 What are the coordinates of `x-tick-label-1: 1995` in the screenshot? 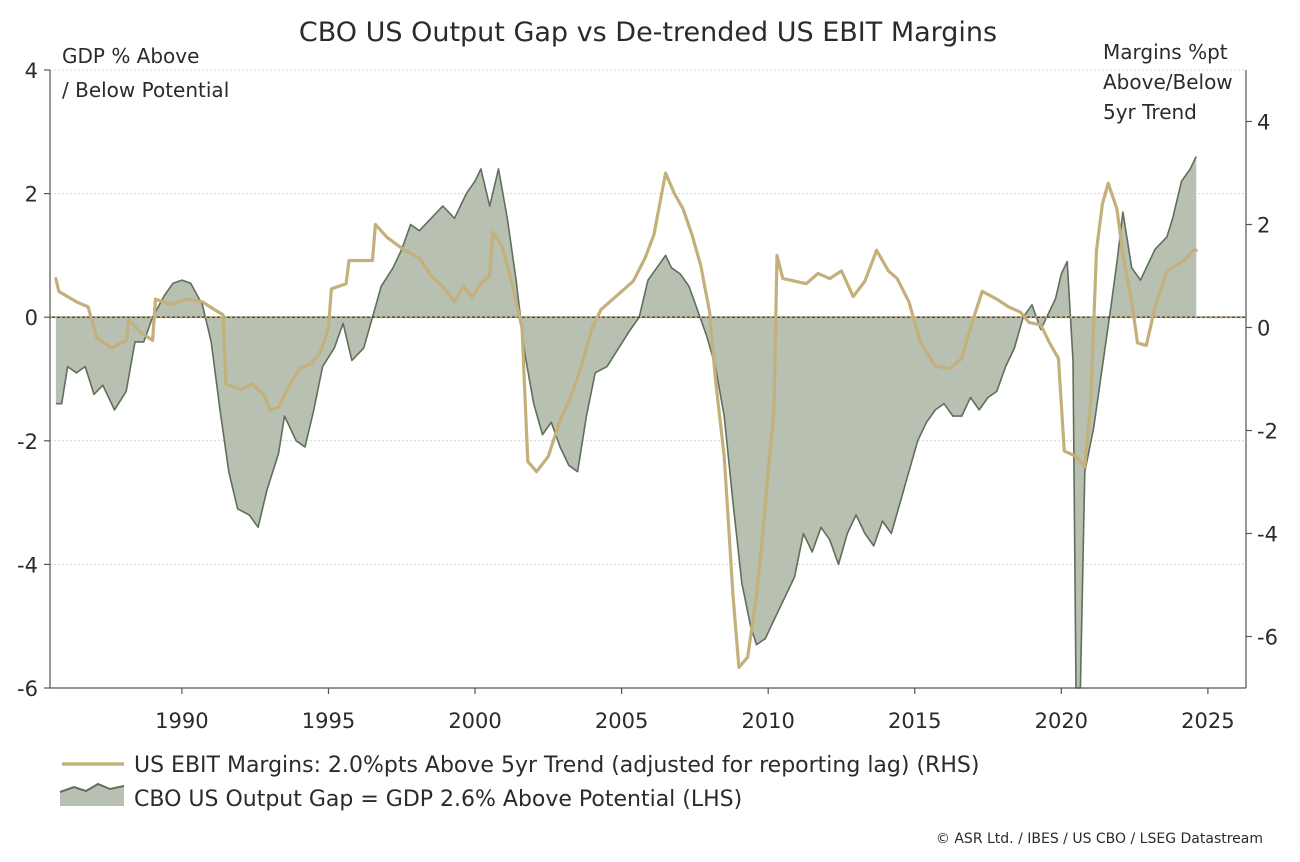 It's located at (328, 721).